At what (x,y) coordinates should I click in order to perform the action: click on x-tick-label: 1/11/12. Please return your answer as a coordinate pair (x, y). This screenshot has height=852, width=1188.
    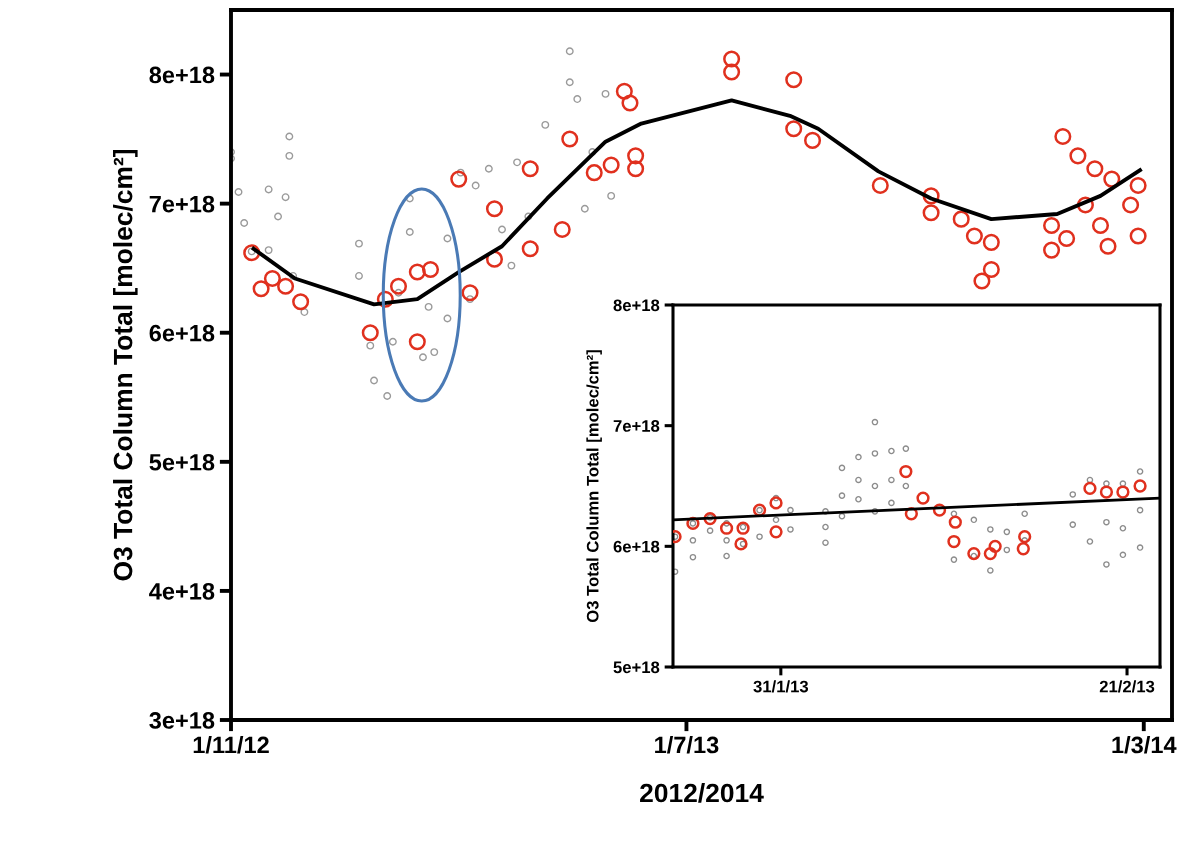
    Looking at the image, I should click on (231, 744).